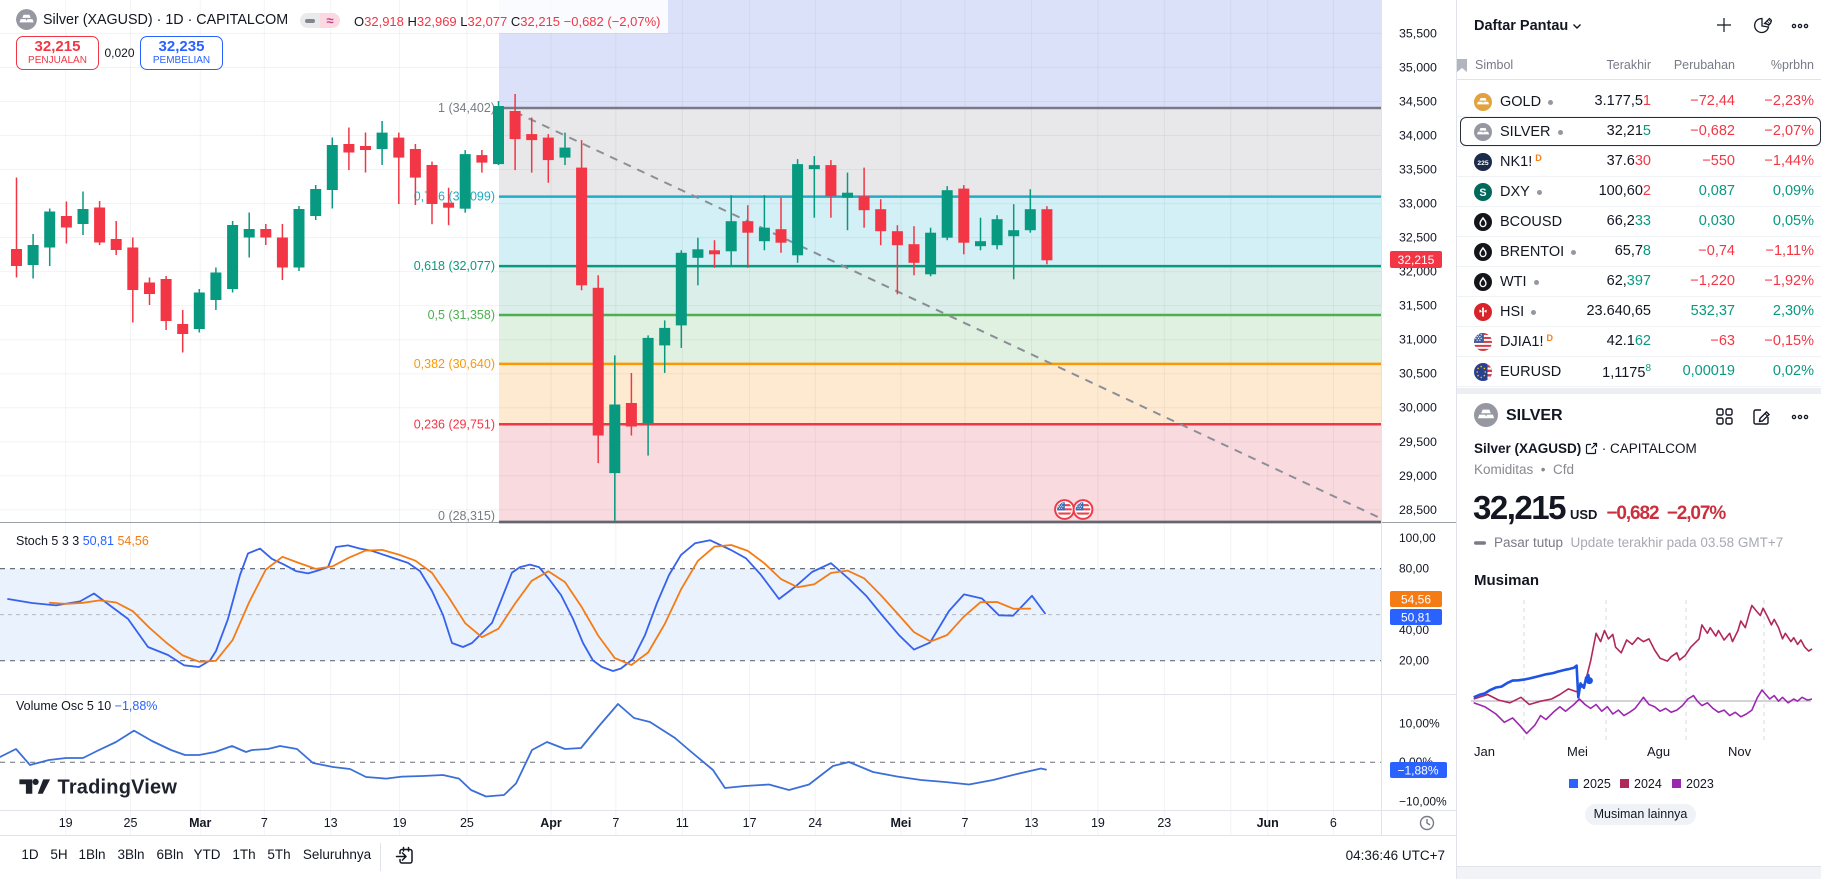  Describe the element at coordinates (1418, 374) in the screenshot. I see `svg-text: 30,500` at that location.